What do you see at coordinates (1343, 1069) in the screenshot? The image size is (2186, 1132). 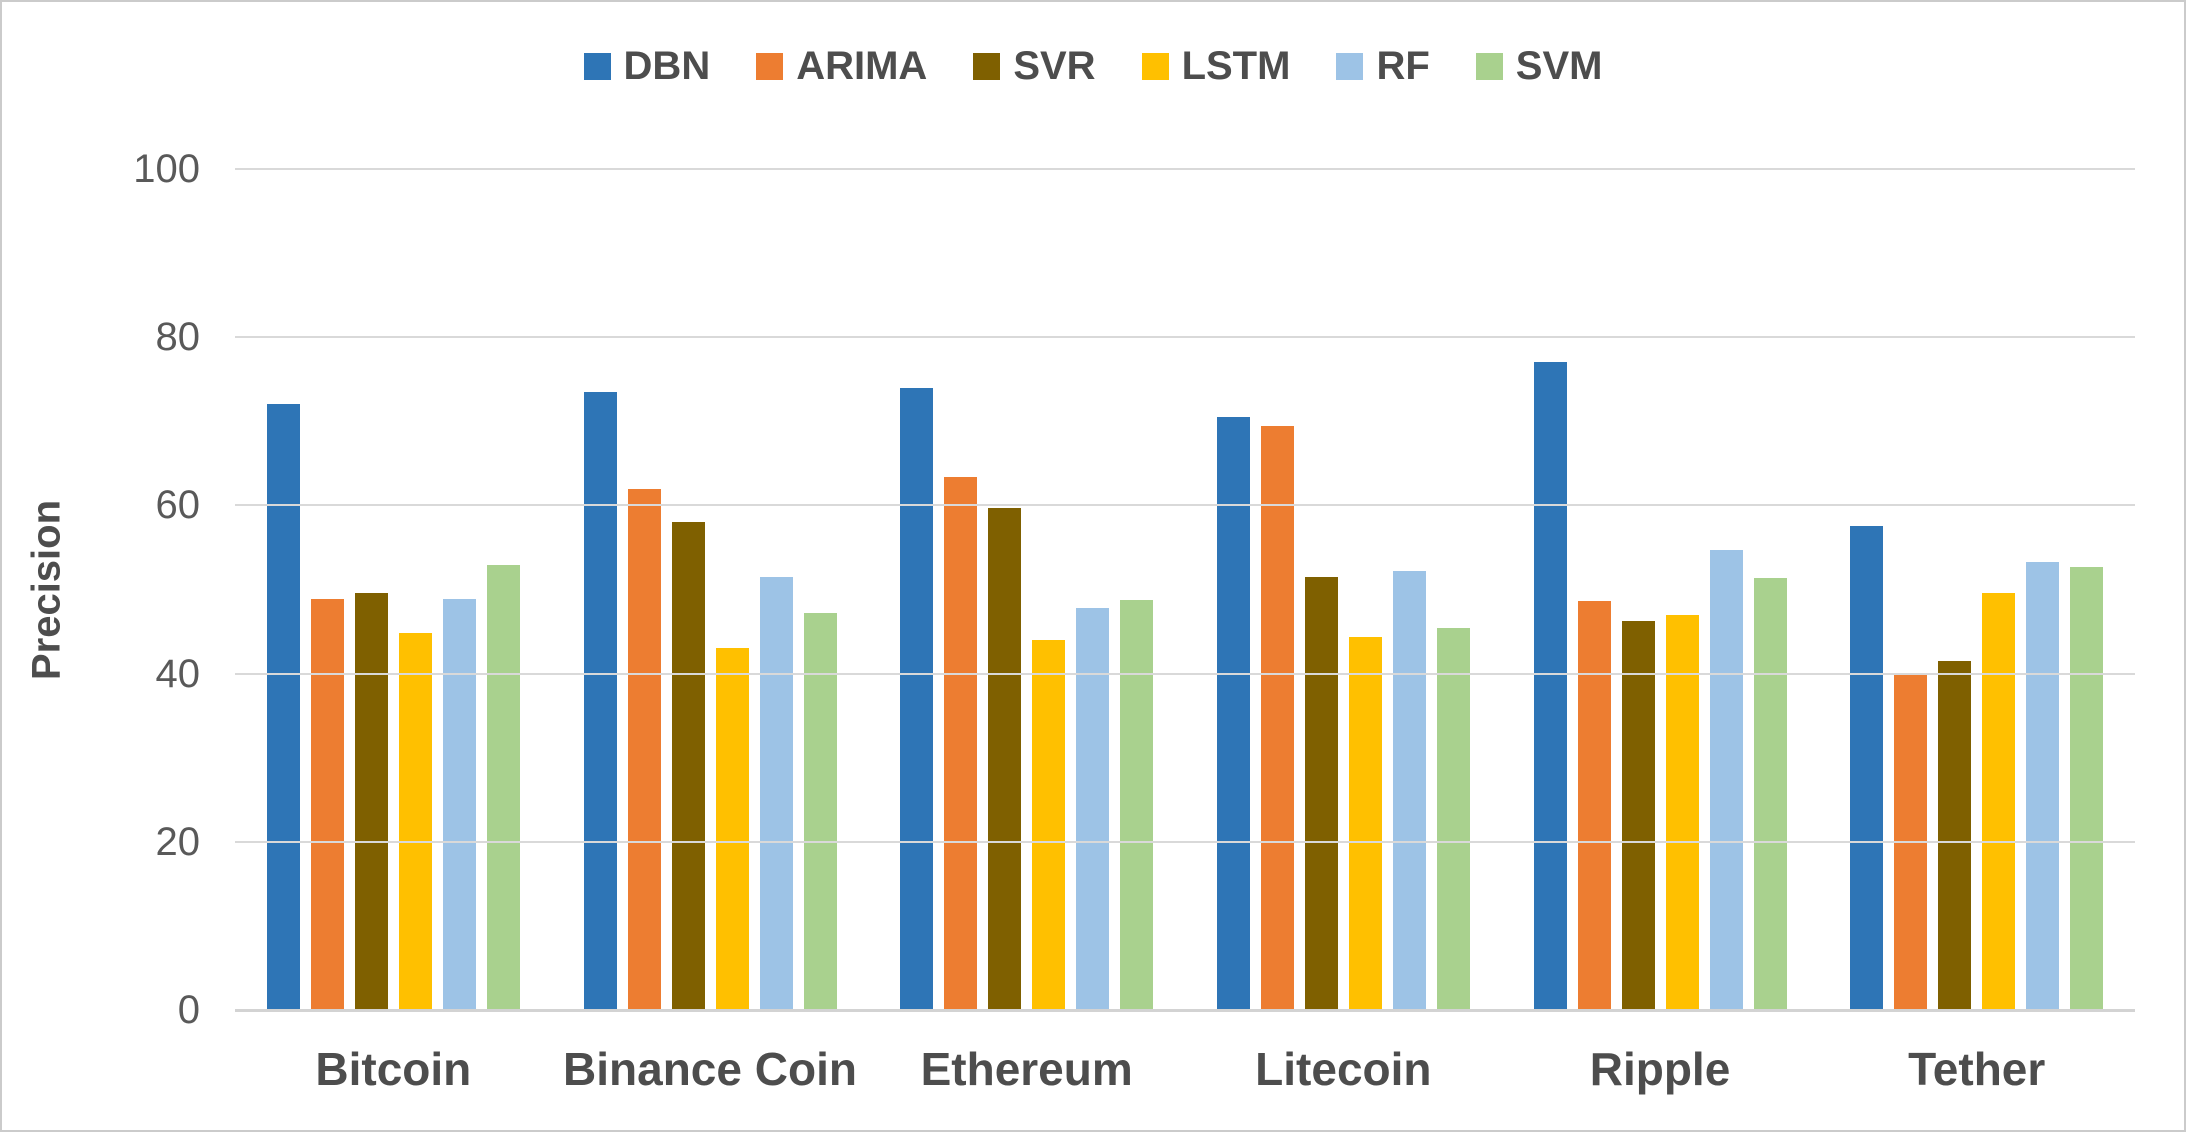 I see `x-axis-label-litecoin: Litecoin` at bounding box center [1343, 1069].